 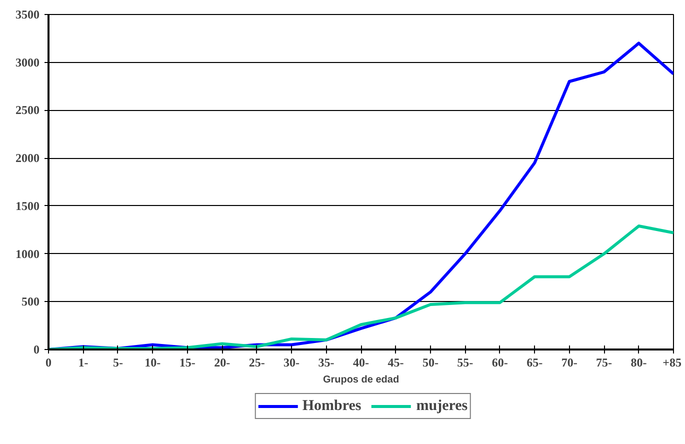 What do you see at coordinates (28, 62) in the screenshot?
I see `y-tick-label: 3000` at bounding box center [28, 62].